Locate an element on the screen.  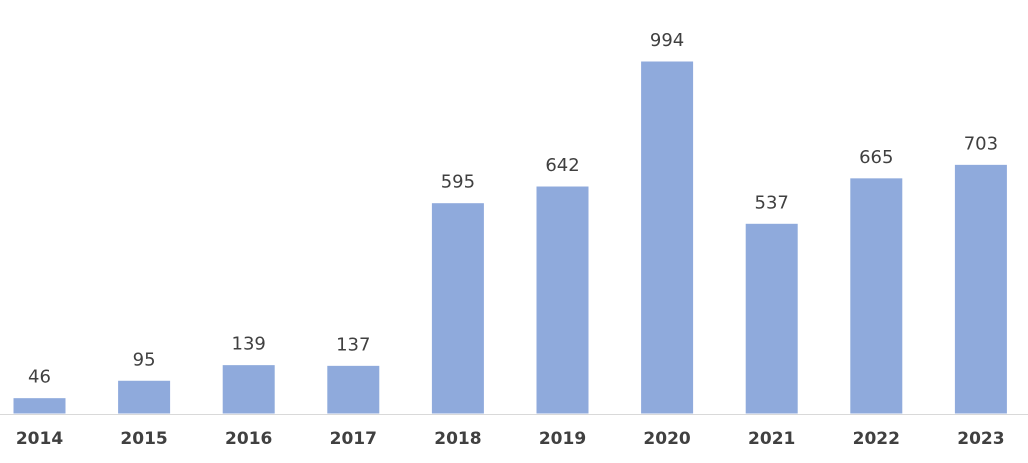
value-label: 595 is located at coordinates (458, 182).